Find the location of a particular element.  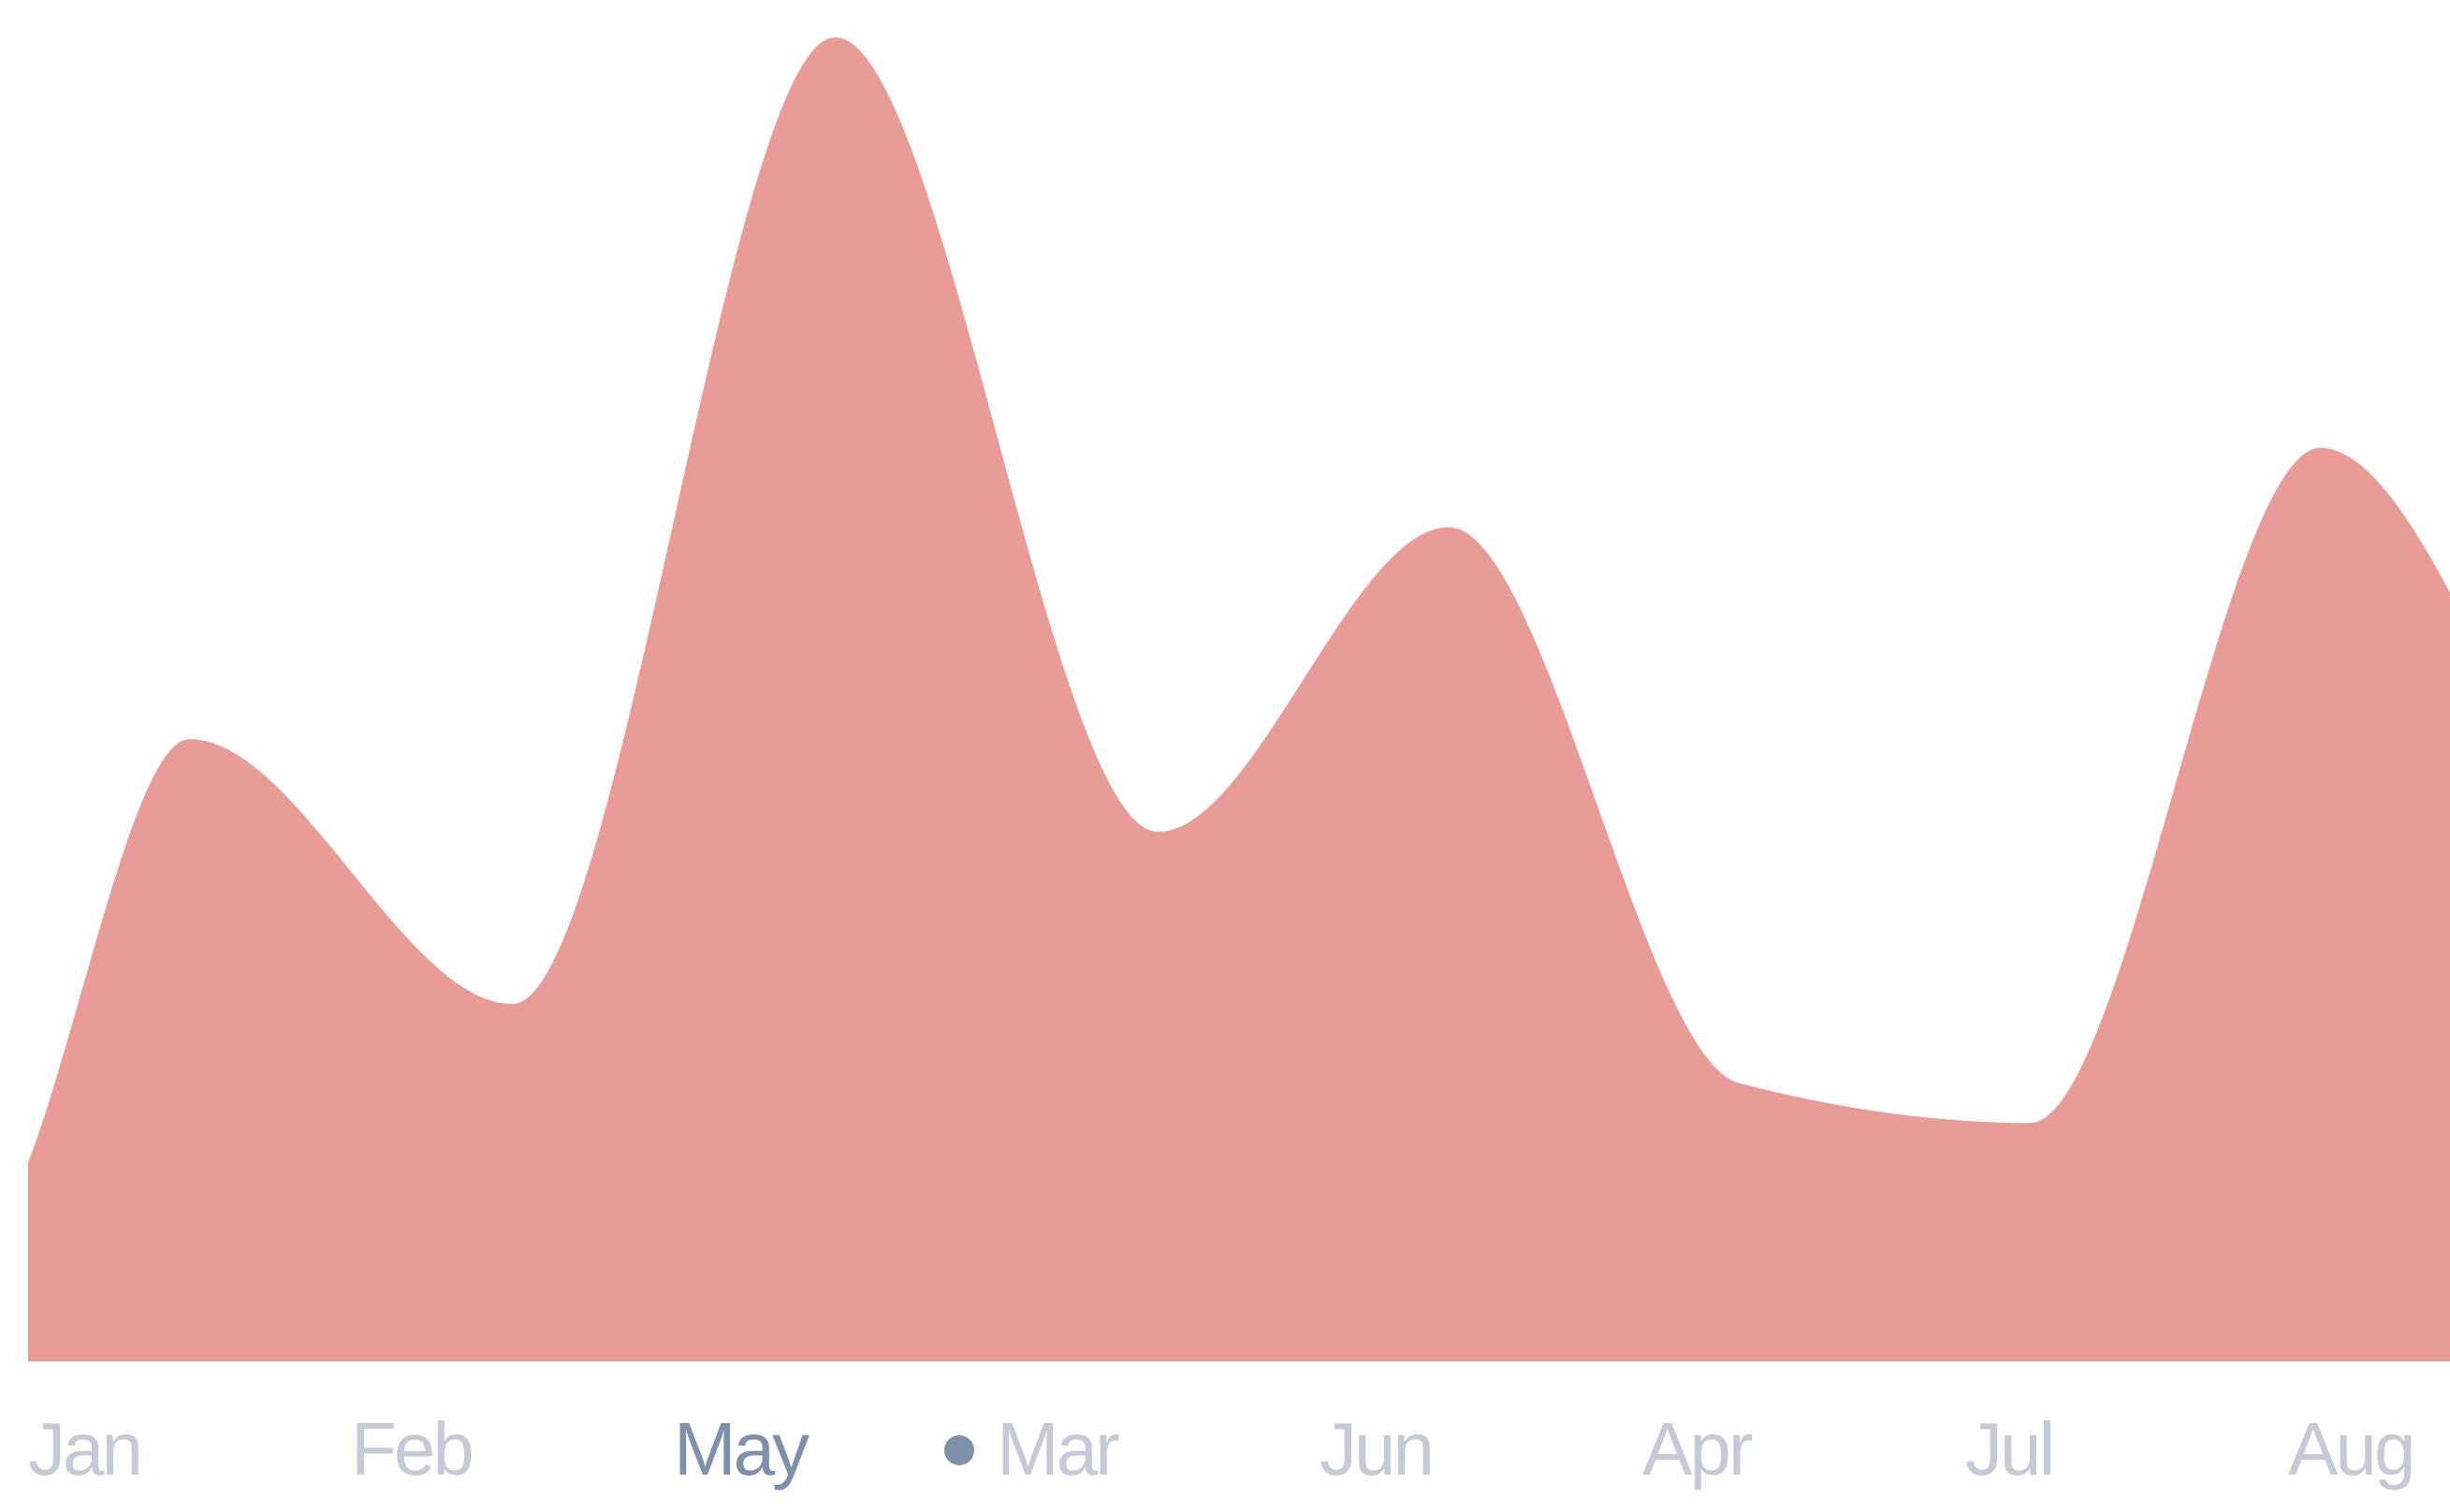

x-tick-label-jan: Jan is located at coordinates (84, 1449).